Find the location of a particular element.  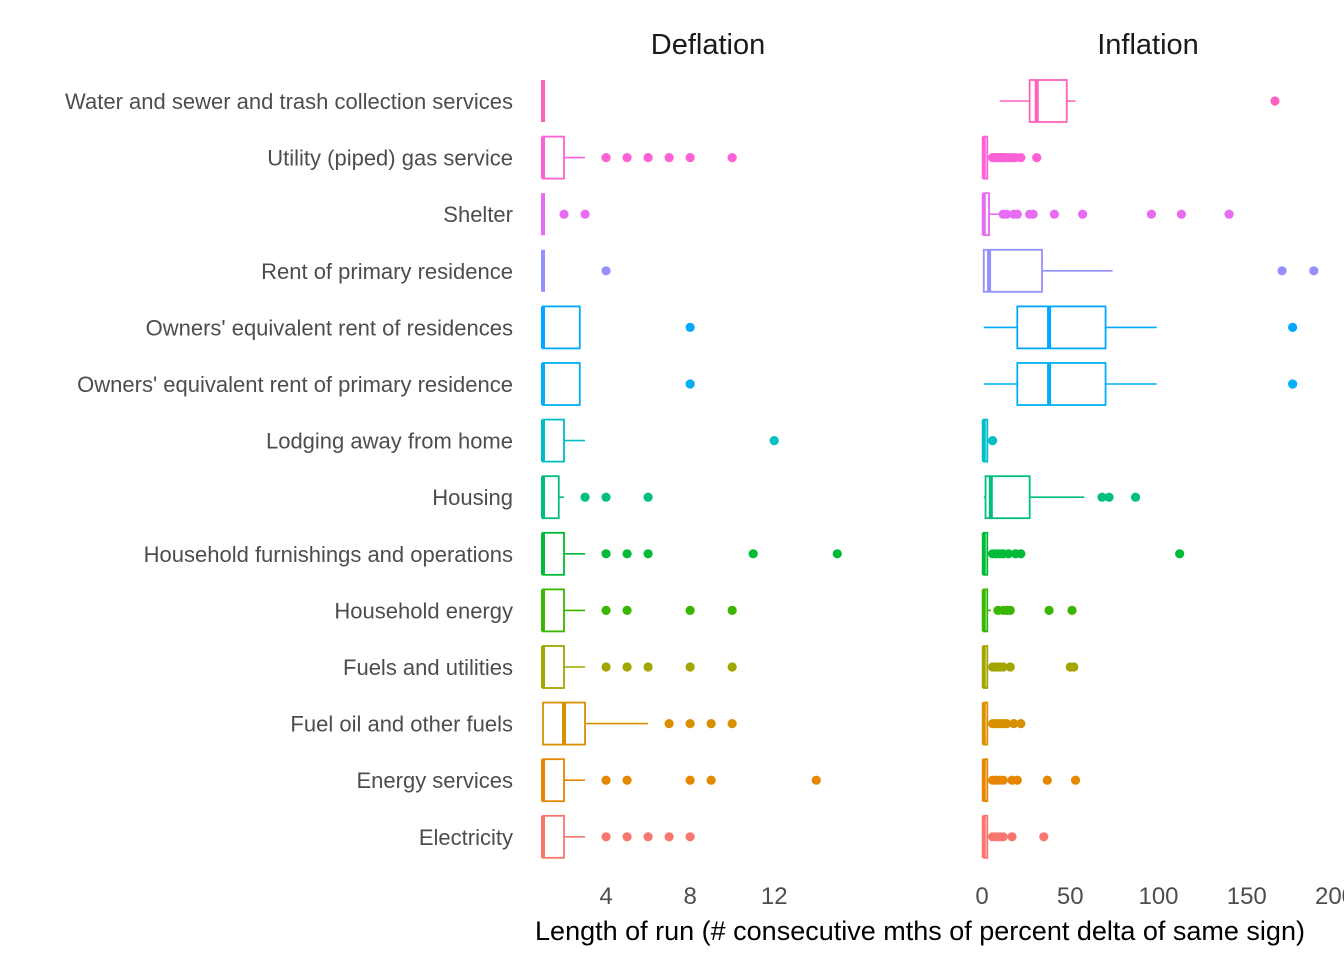

category-label: Electricity is located at coordinates (466, 837).